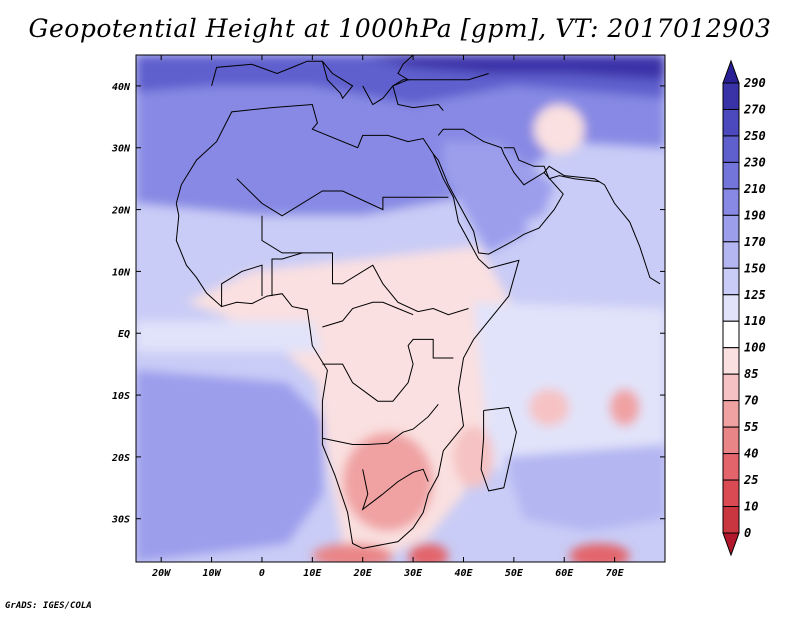 The width and height of the screenshot is (800, 618). I want to click on y-tick-label: 20S, so click(120, 458).